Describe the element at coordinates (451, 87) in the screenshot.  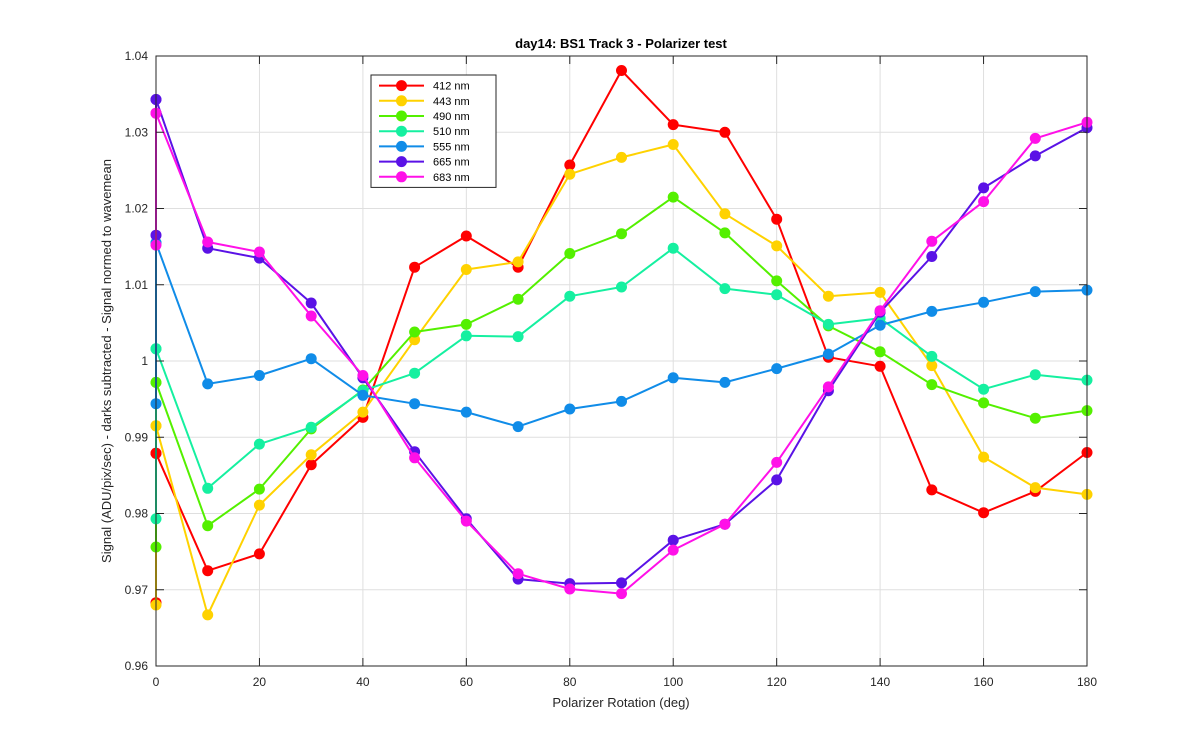
I see `legend-label: 412 nm` at that location.